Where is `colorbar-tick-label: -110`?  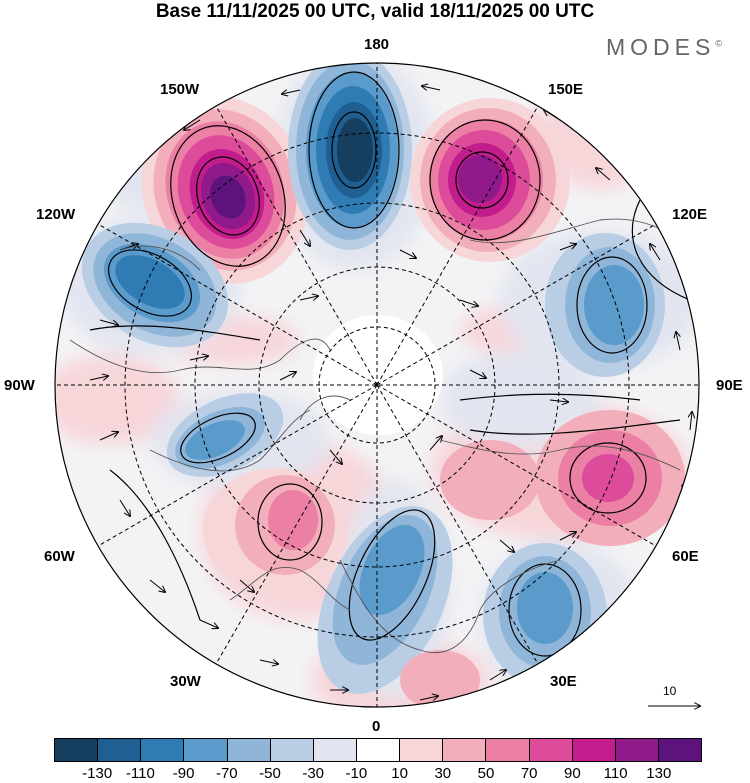
colorbar-tick-label: -110 is located at coordinates (140, 773).